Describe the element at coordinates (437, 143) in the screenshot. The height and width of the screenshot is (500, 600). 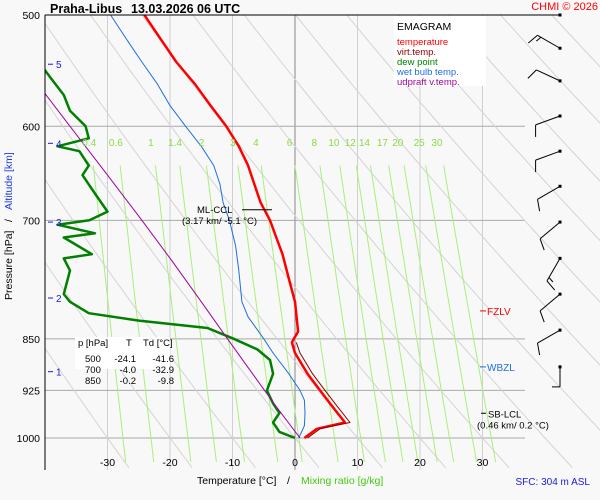
I see `mixing-ratio-label: 30` at that location.